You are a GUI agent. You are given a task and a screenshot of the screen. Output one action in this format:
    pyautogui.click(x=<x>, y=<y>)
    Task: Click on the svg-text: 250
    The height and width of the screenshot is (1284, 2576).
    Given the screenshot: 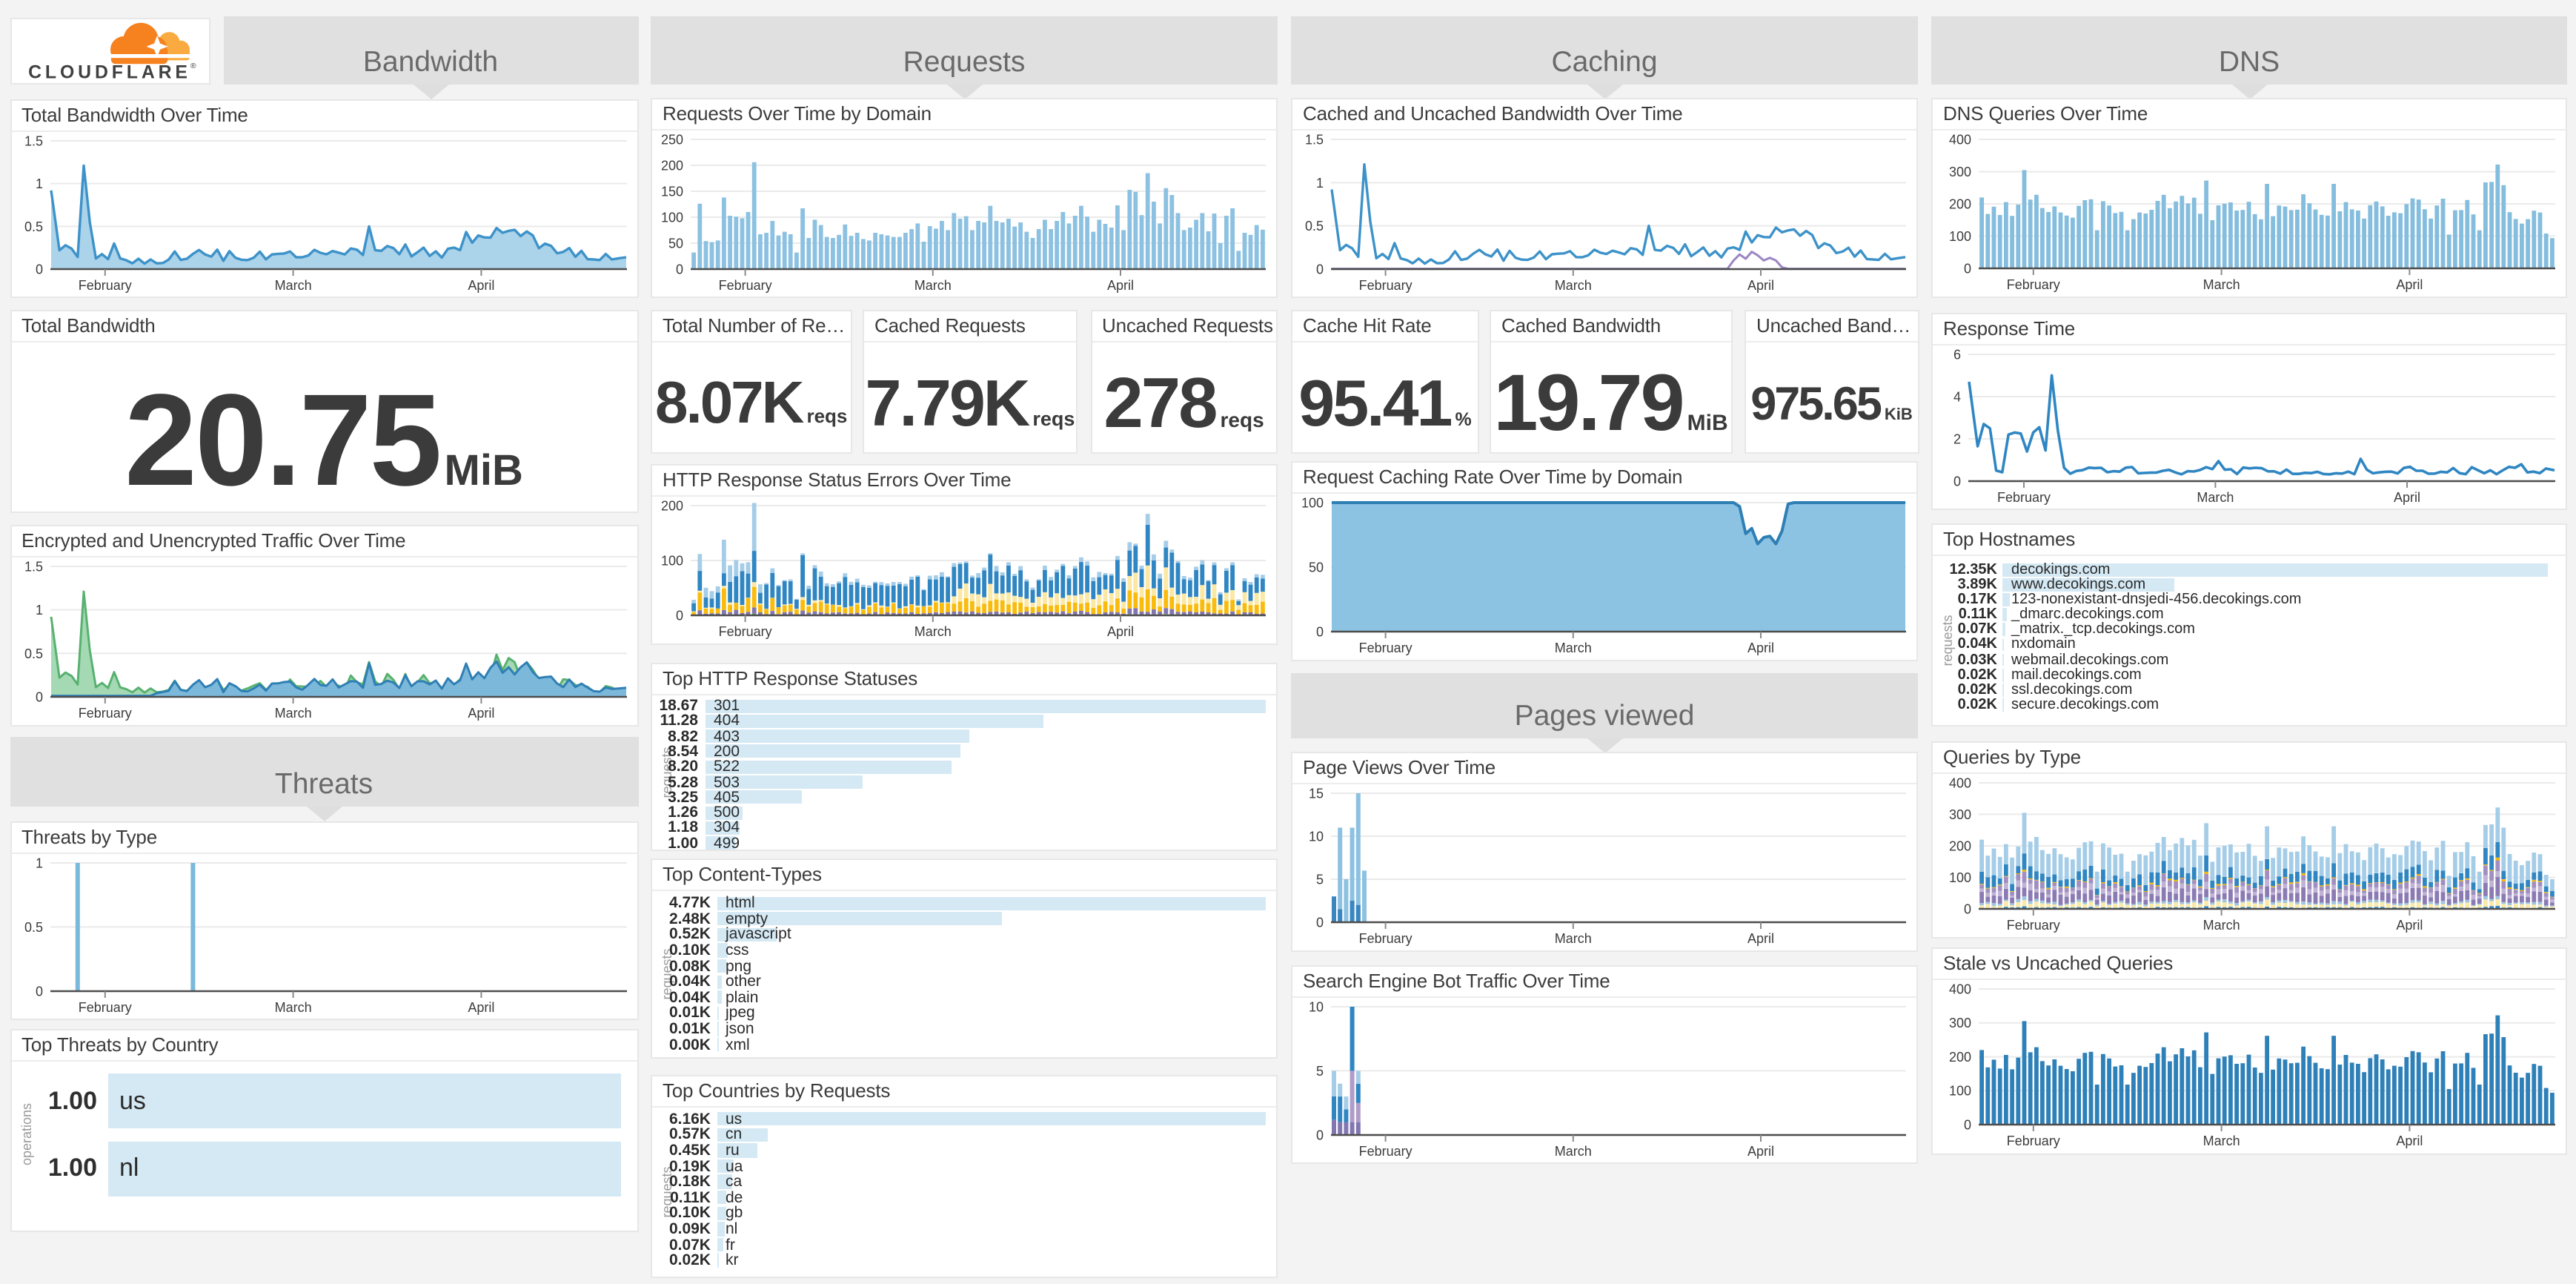 What is the action you would take?
    pyautogui.click(x=672, y=138)
    